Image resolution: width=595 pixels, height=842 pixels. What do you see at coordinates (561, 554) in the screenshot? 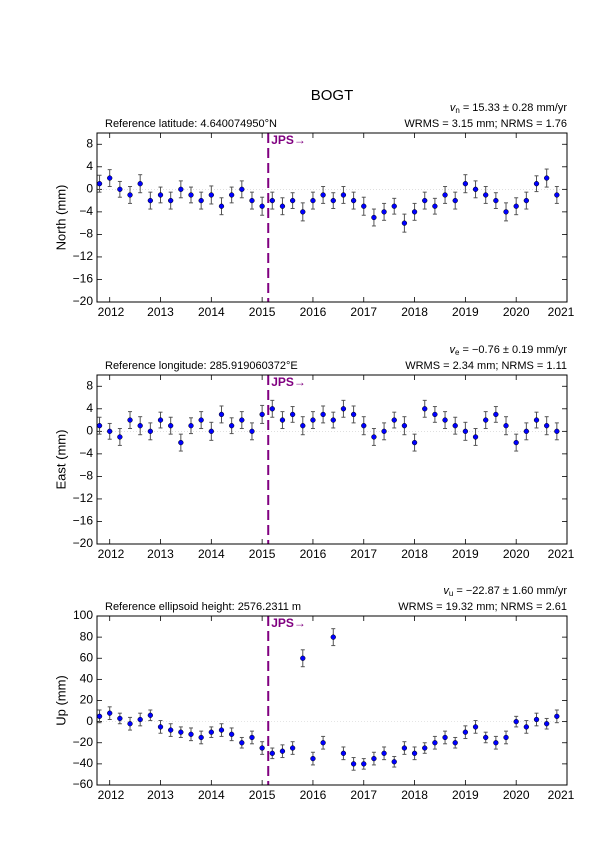
I see `x-tick-label: 2021` at bounding box center [561, 554].